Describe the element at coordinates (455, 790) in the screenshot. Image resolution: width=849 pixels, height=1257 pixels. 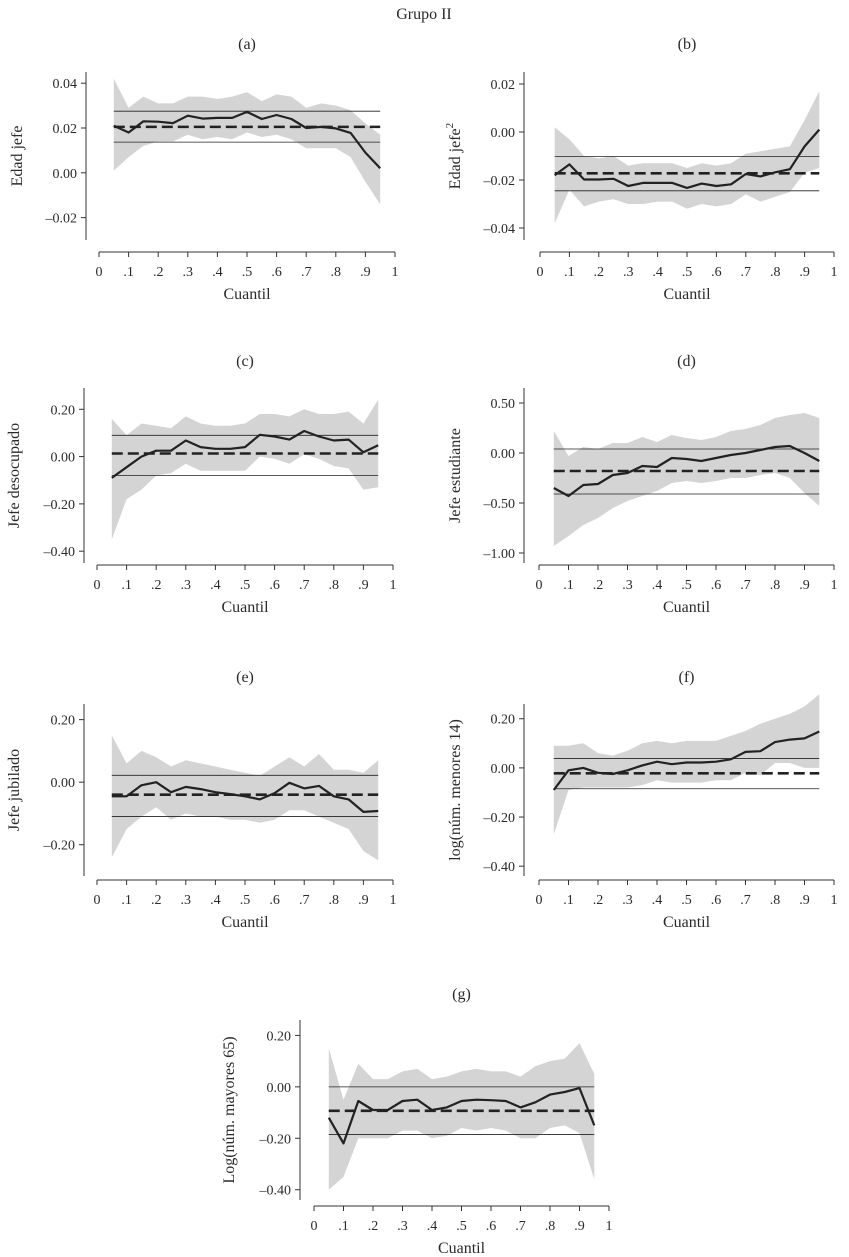
I see `y-axis-title: log(núm. menores 14)` at that location.